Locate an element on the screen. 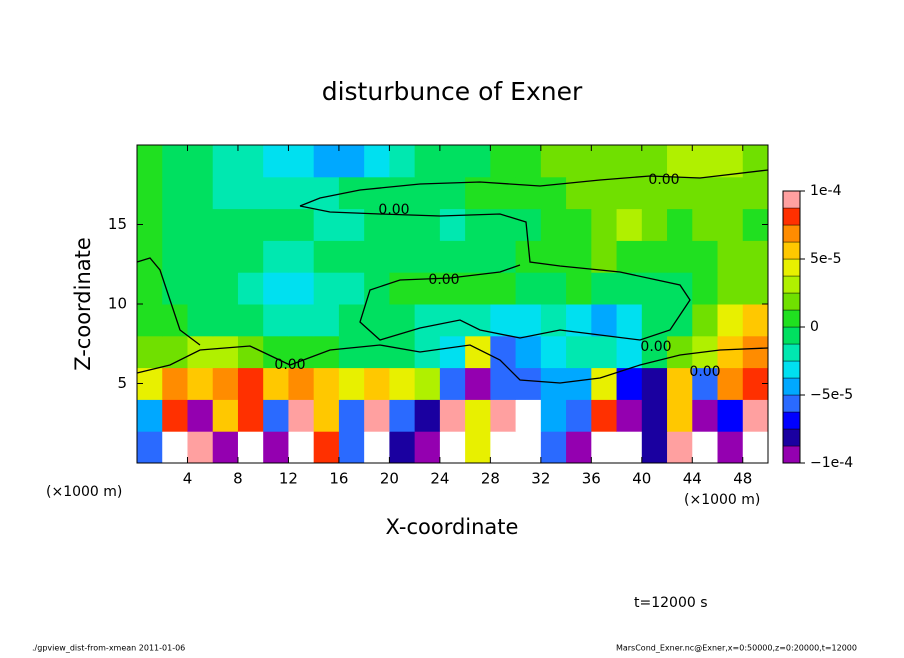 The width and height of the screenshot is (904, 658). y-axis-label: Z-coordinate is located at coordinates (83, 304).